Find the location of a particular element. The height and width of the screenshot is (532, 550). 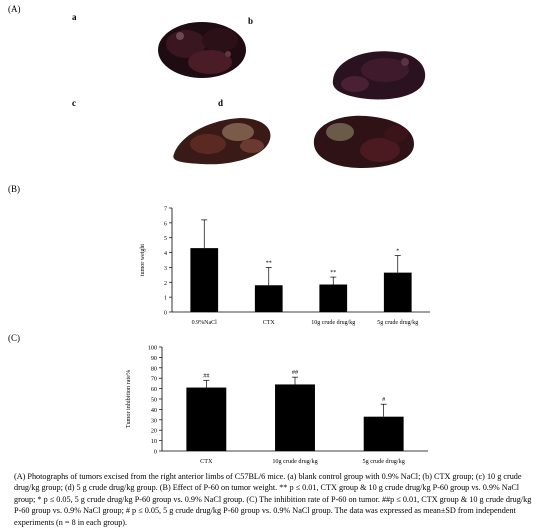

y-tick-label: 7 is located at coordinates (165, 210).